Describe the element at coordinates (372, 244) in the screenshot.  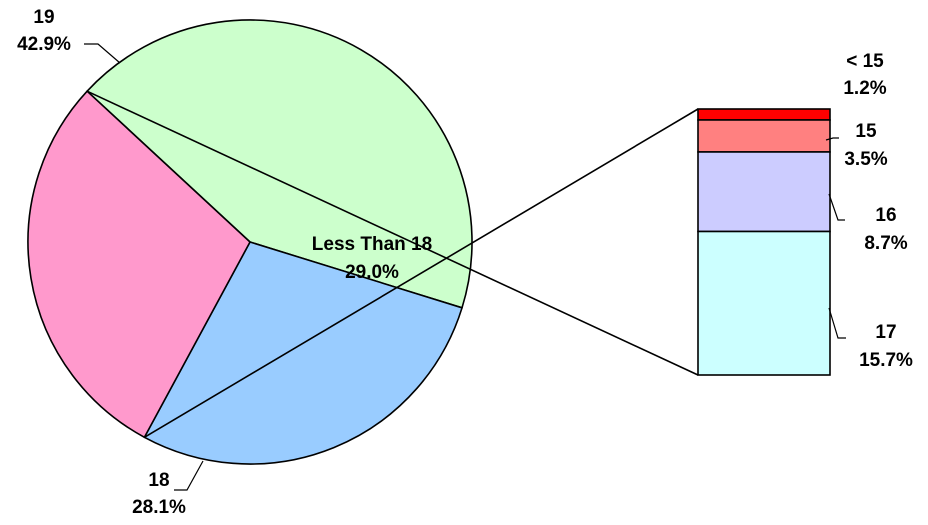
I see `slice-label-less-than-18: Less Than 18` at that location.